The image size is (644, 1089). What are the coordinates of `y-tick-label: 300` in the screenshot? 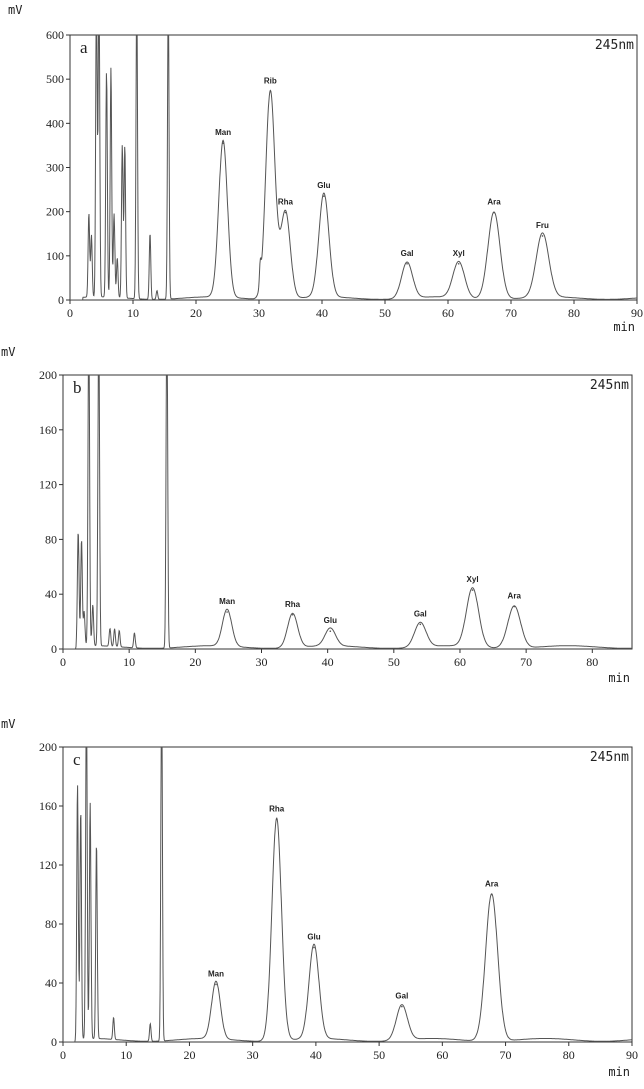 It's located at (55, 168).